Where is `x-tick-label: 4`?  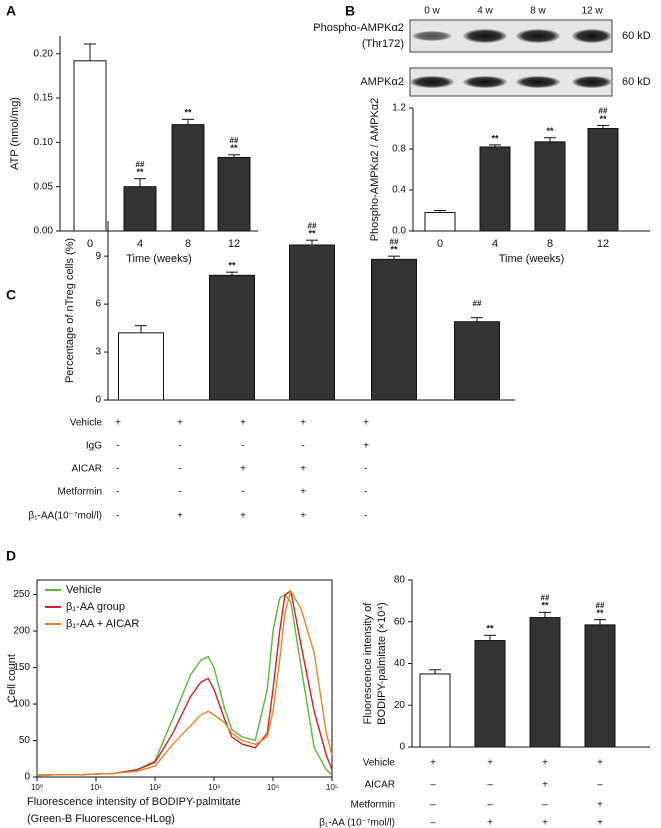 x-tick-label: 4 is located at coordinates (495, 244).